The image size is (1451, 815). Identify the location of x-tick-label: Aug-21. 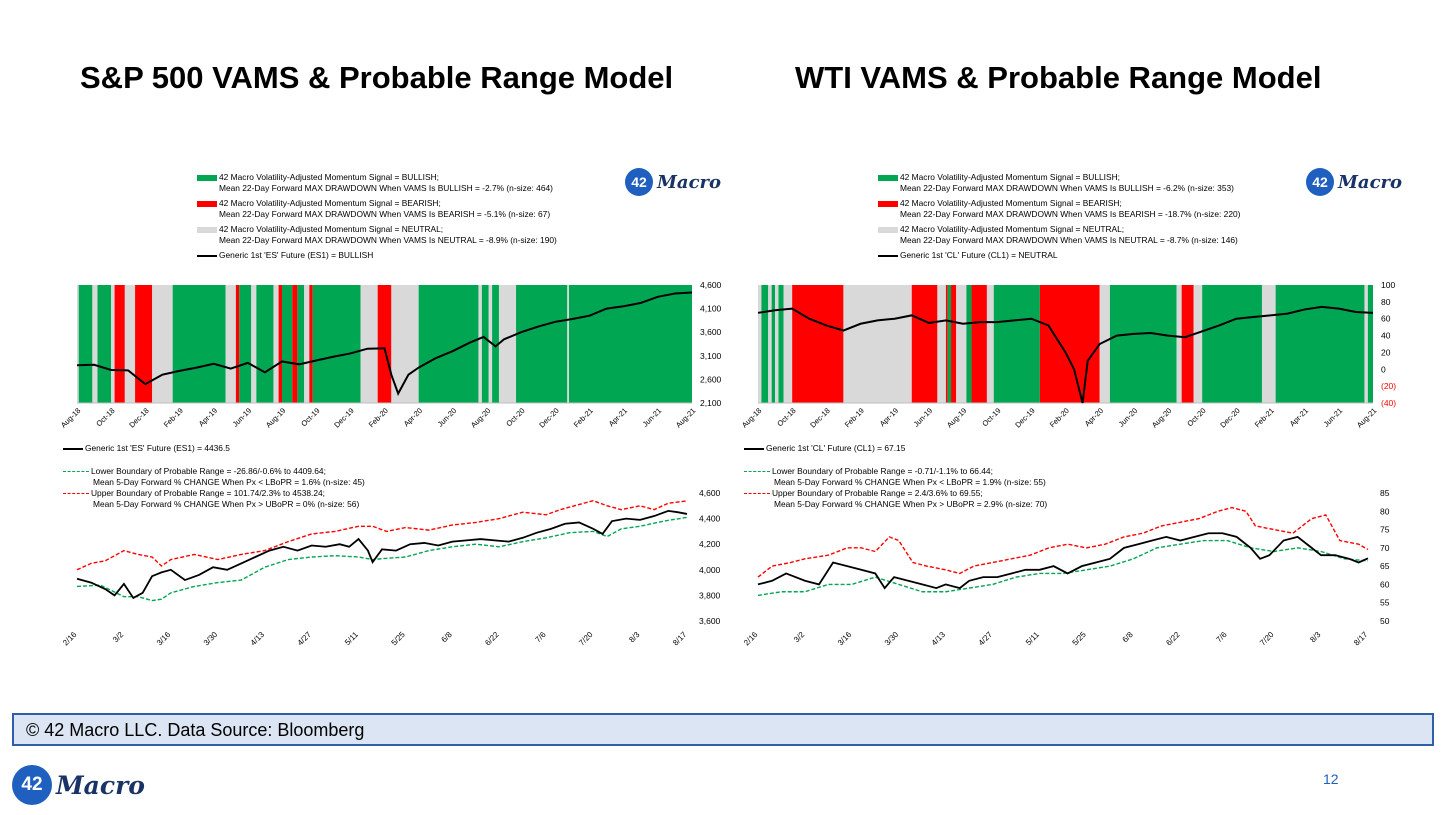
(1366, 417).